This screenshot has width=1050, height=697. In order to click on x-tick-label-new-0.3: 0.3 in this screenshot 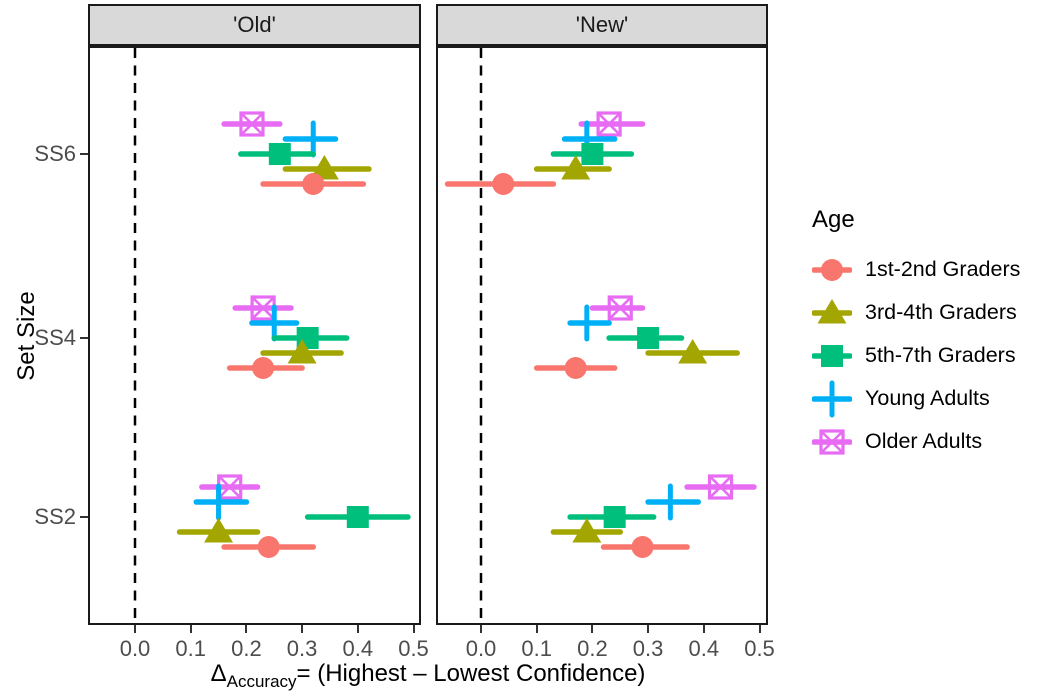, I will do `click(648, 648)`.